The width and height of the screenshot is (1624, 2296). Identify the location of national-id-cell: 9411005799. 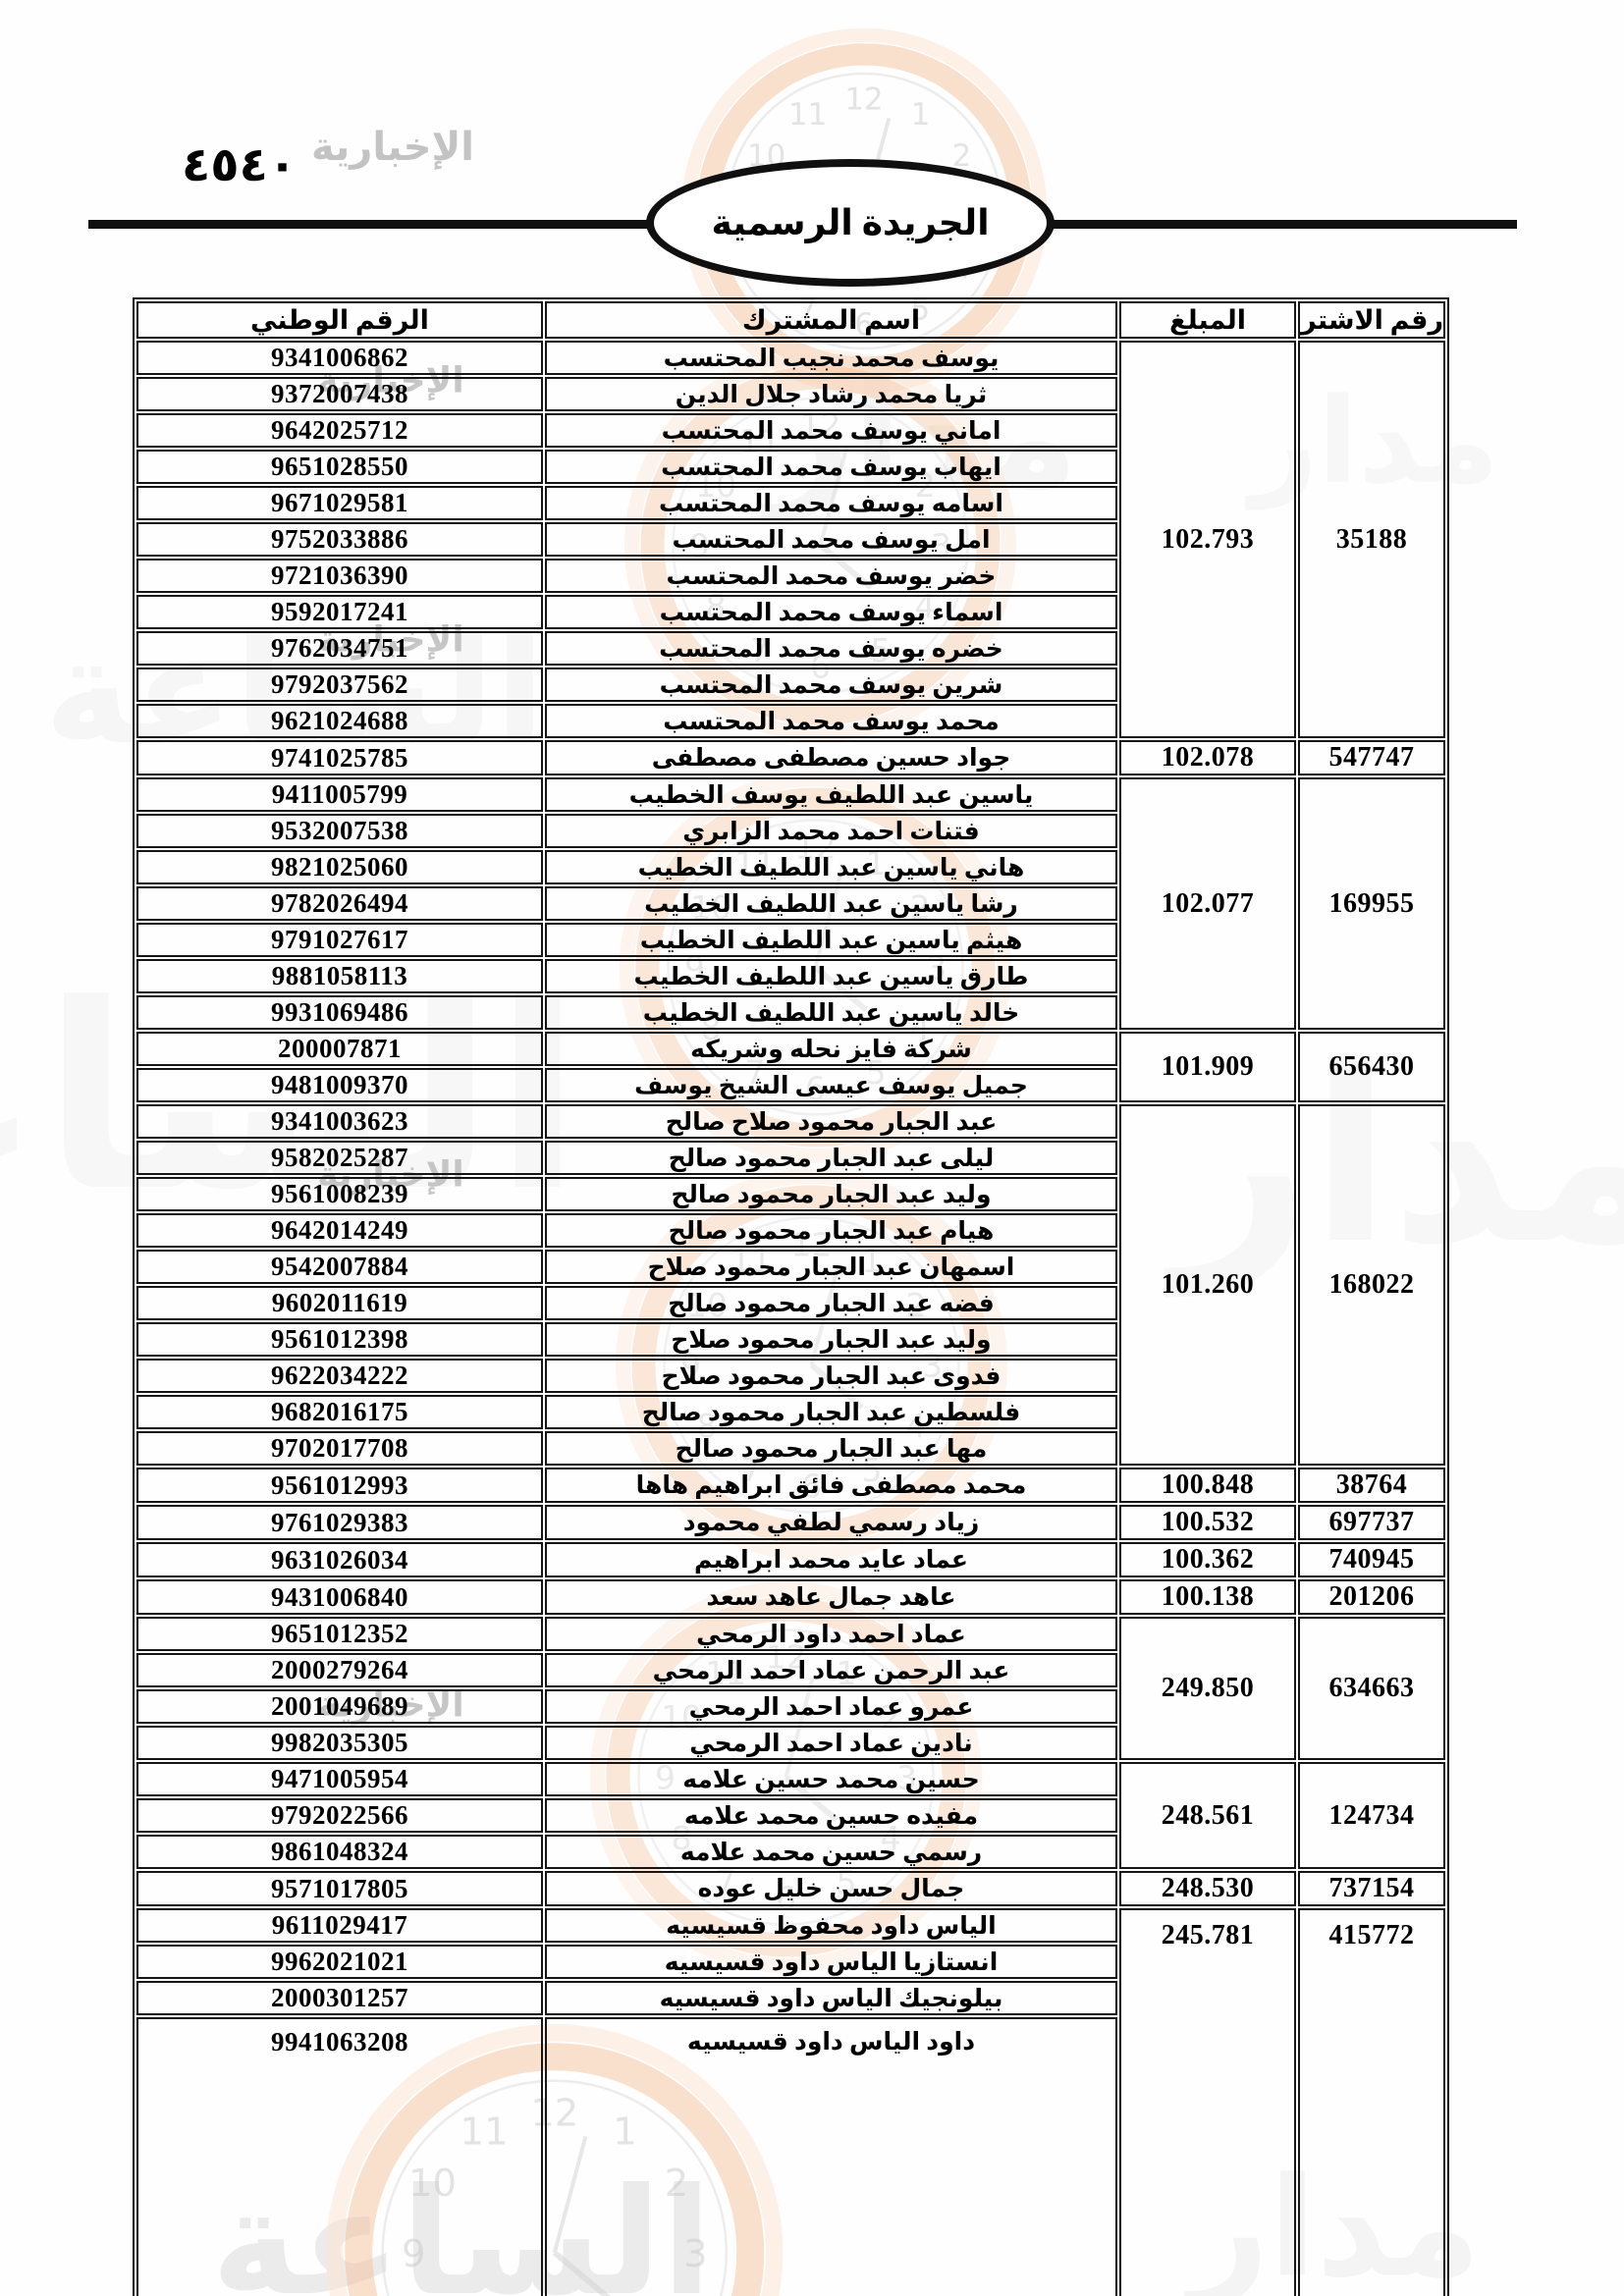
(339, 794).